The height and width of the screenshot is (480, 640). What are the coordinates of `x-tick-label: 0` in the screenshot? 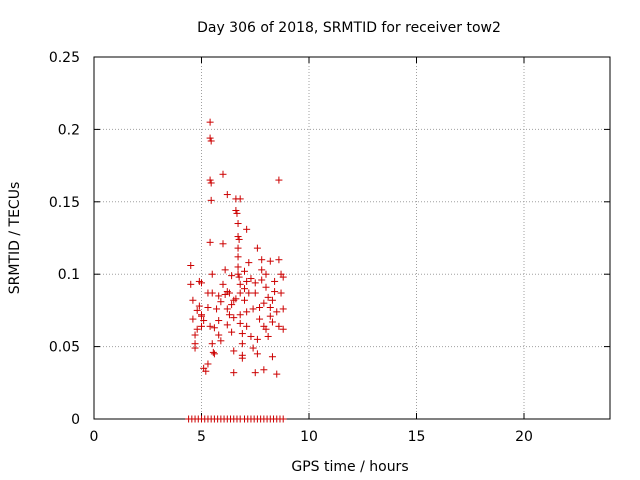 It's located at (94, 437).